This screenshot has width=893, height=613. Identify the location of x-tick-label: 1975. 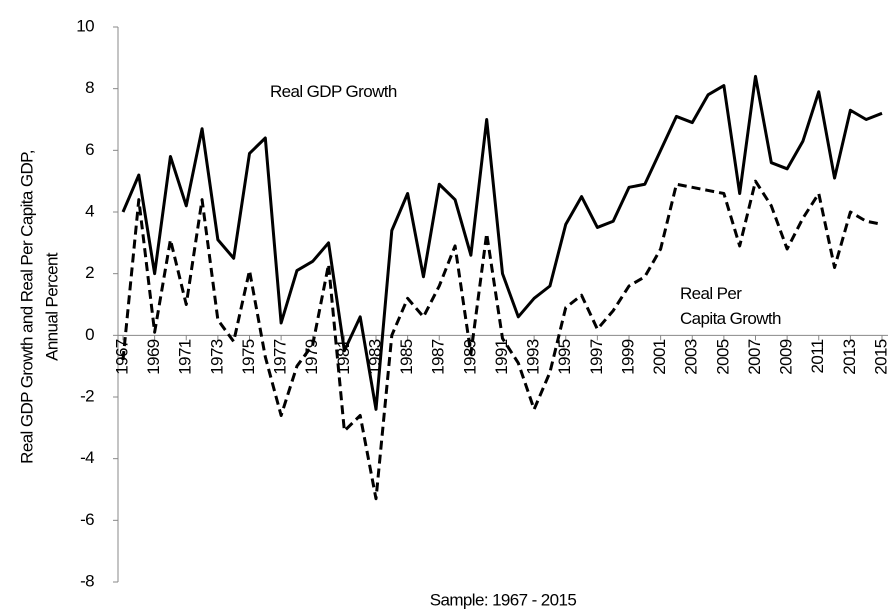
(248, 357).